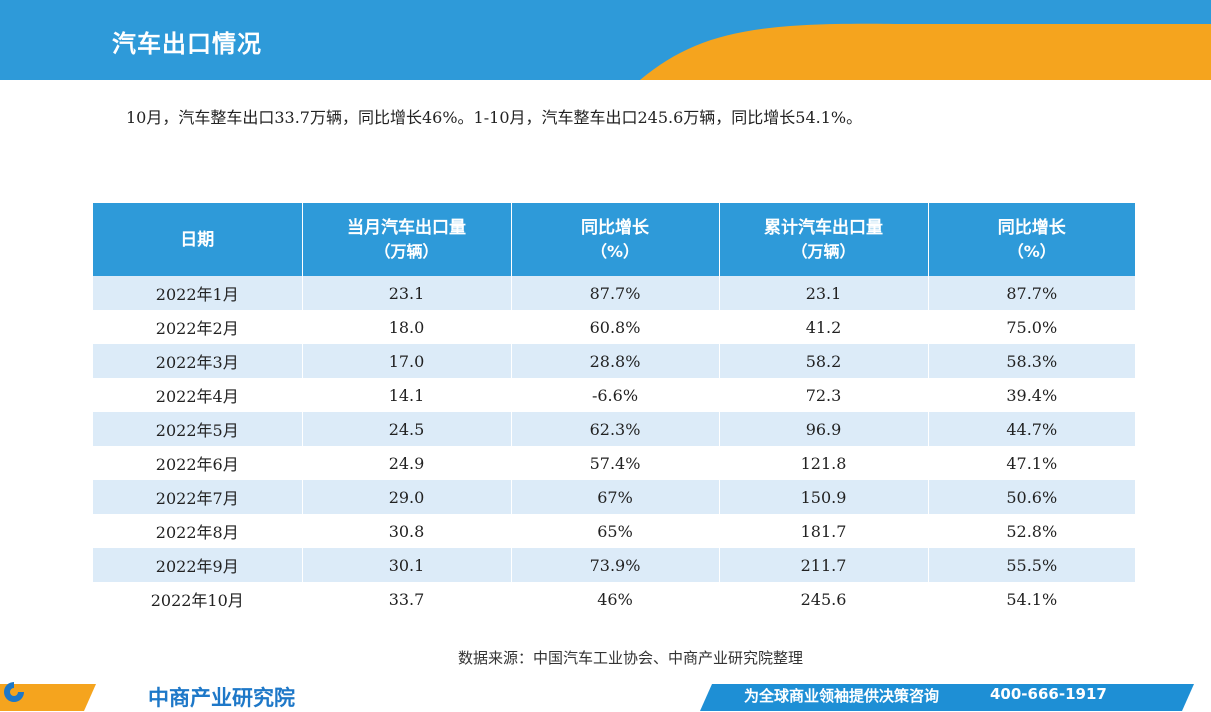 The height and width of the screenshot is (712, 1211). I want to click on header-label: 日期, so click(197, 239).